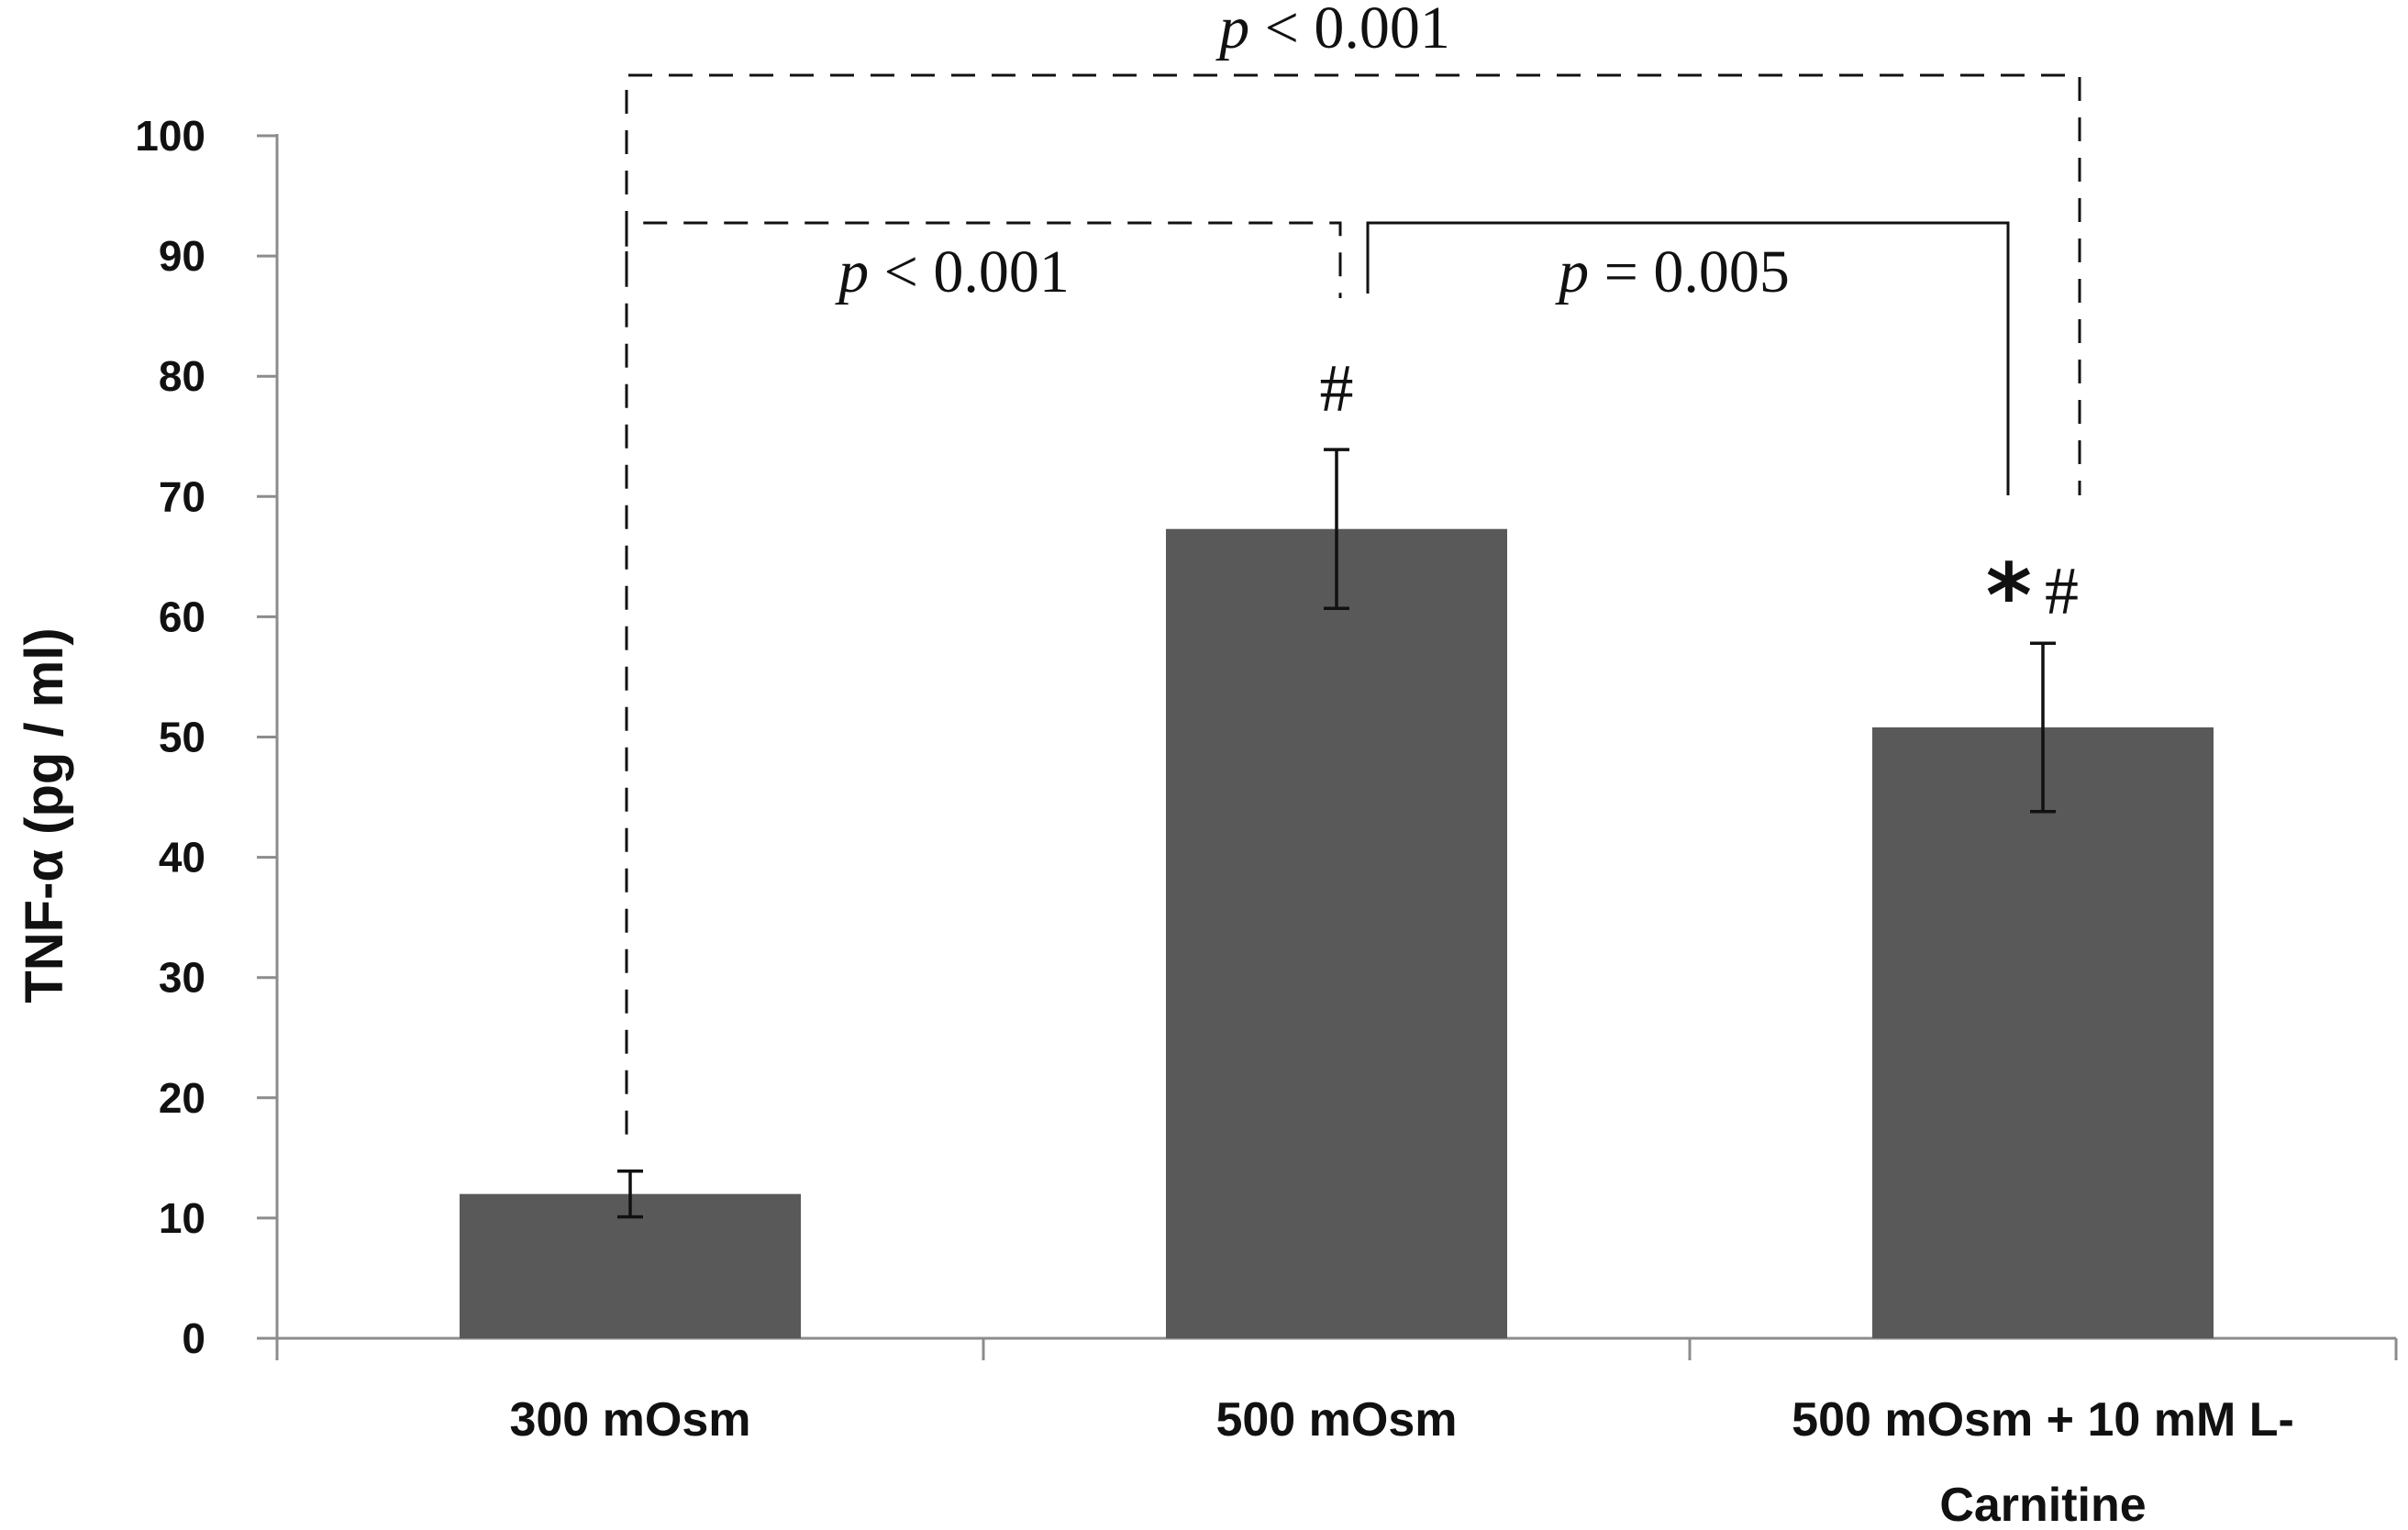  What do you see at coordinates (44, 815) in the screenshot?
I see `y-axis-title: TNF-α (pg / ml)` at bounding box center [44, 815].